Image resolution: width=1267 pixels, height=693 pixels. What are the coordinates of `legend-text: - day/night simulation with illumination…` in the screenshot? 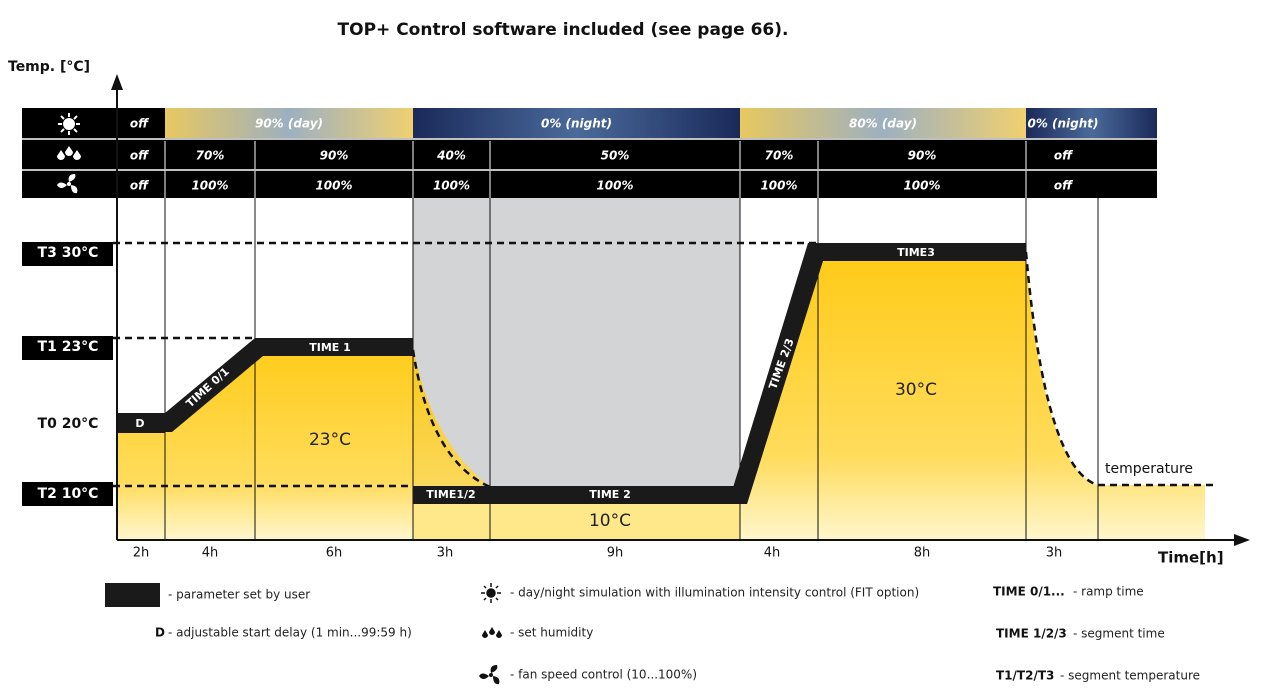 It's located at (714, 593).